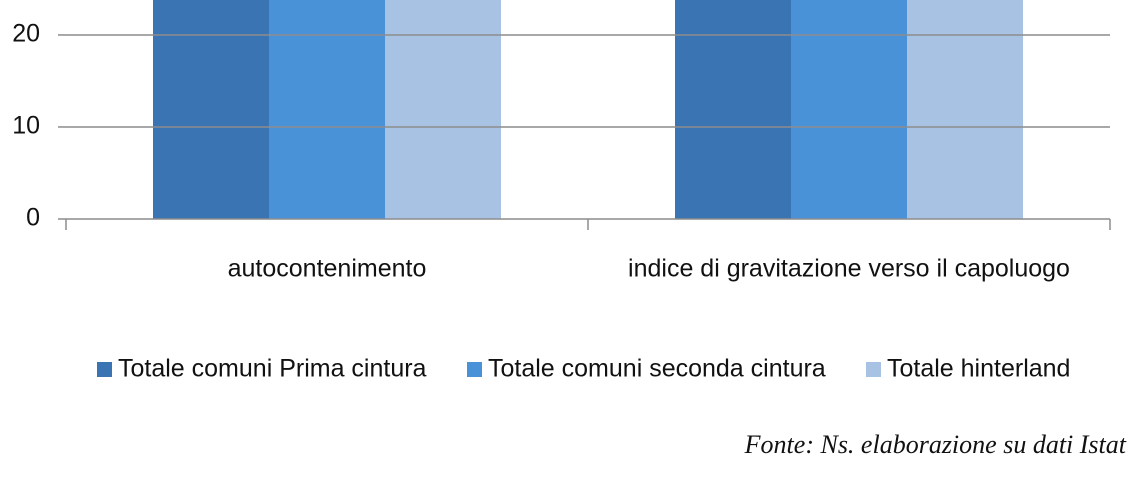 The height and width of the screenshot is (483, 1148). Describe the element at coordinates (26, 34) in the screenshot. I see `y-tick-label: 20` at that location.